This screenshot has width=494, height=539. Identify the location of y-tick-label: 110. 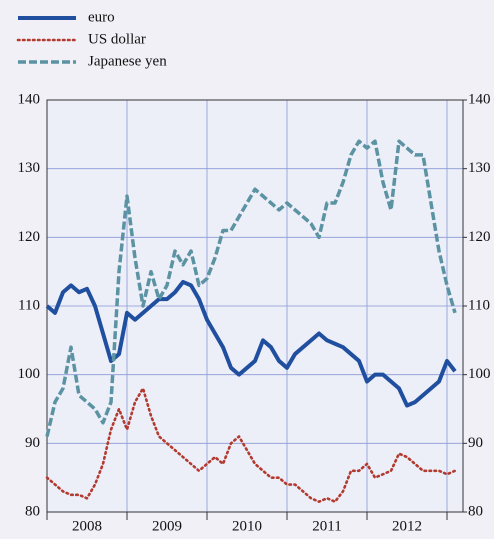
(29, 305).